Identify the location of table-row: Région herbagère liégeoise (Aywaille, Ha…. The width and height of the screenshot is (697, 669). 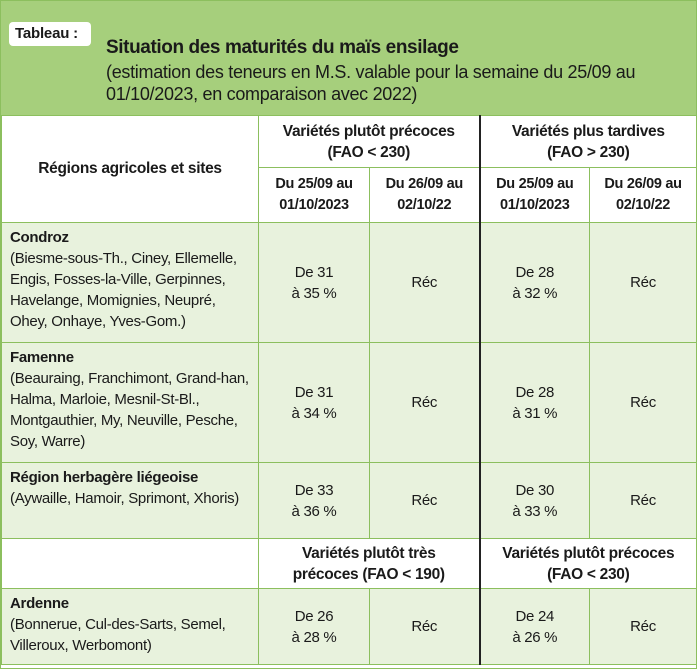
(349, 500).